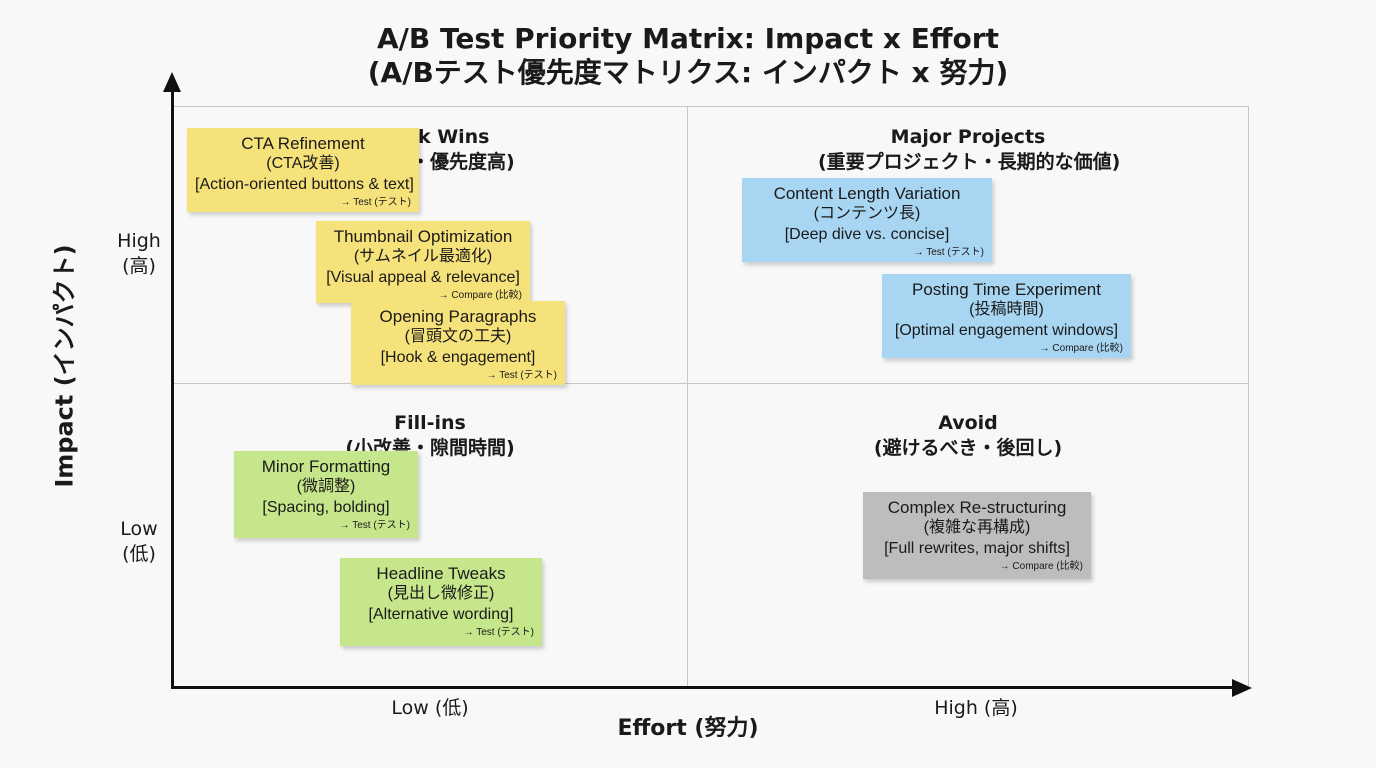 The width and height of the screenshot is (1376, 768). I want to click on quadrant-avoid-title: Avoid, so click(968, 423).